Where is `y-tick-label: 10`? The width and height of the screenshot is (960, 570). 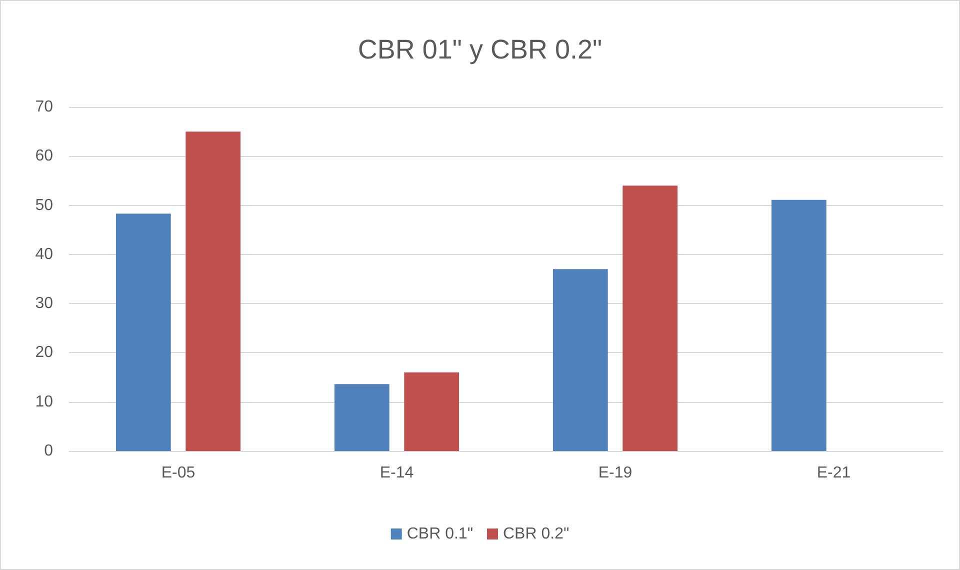 y-tick-label: 10 is located at coordinates (44, 401).